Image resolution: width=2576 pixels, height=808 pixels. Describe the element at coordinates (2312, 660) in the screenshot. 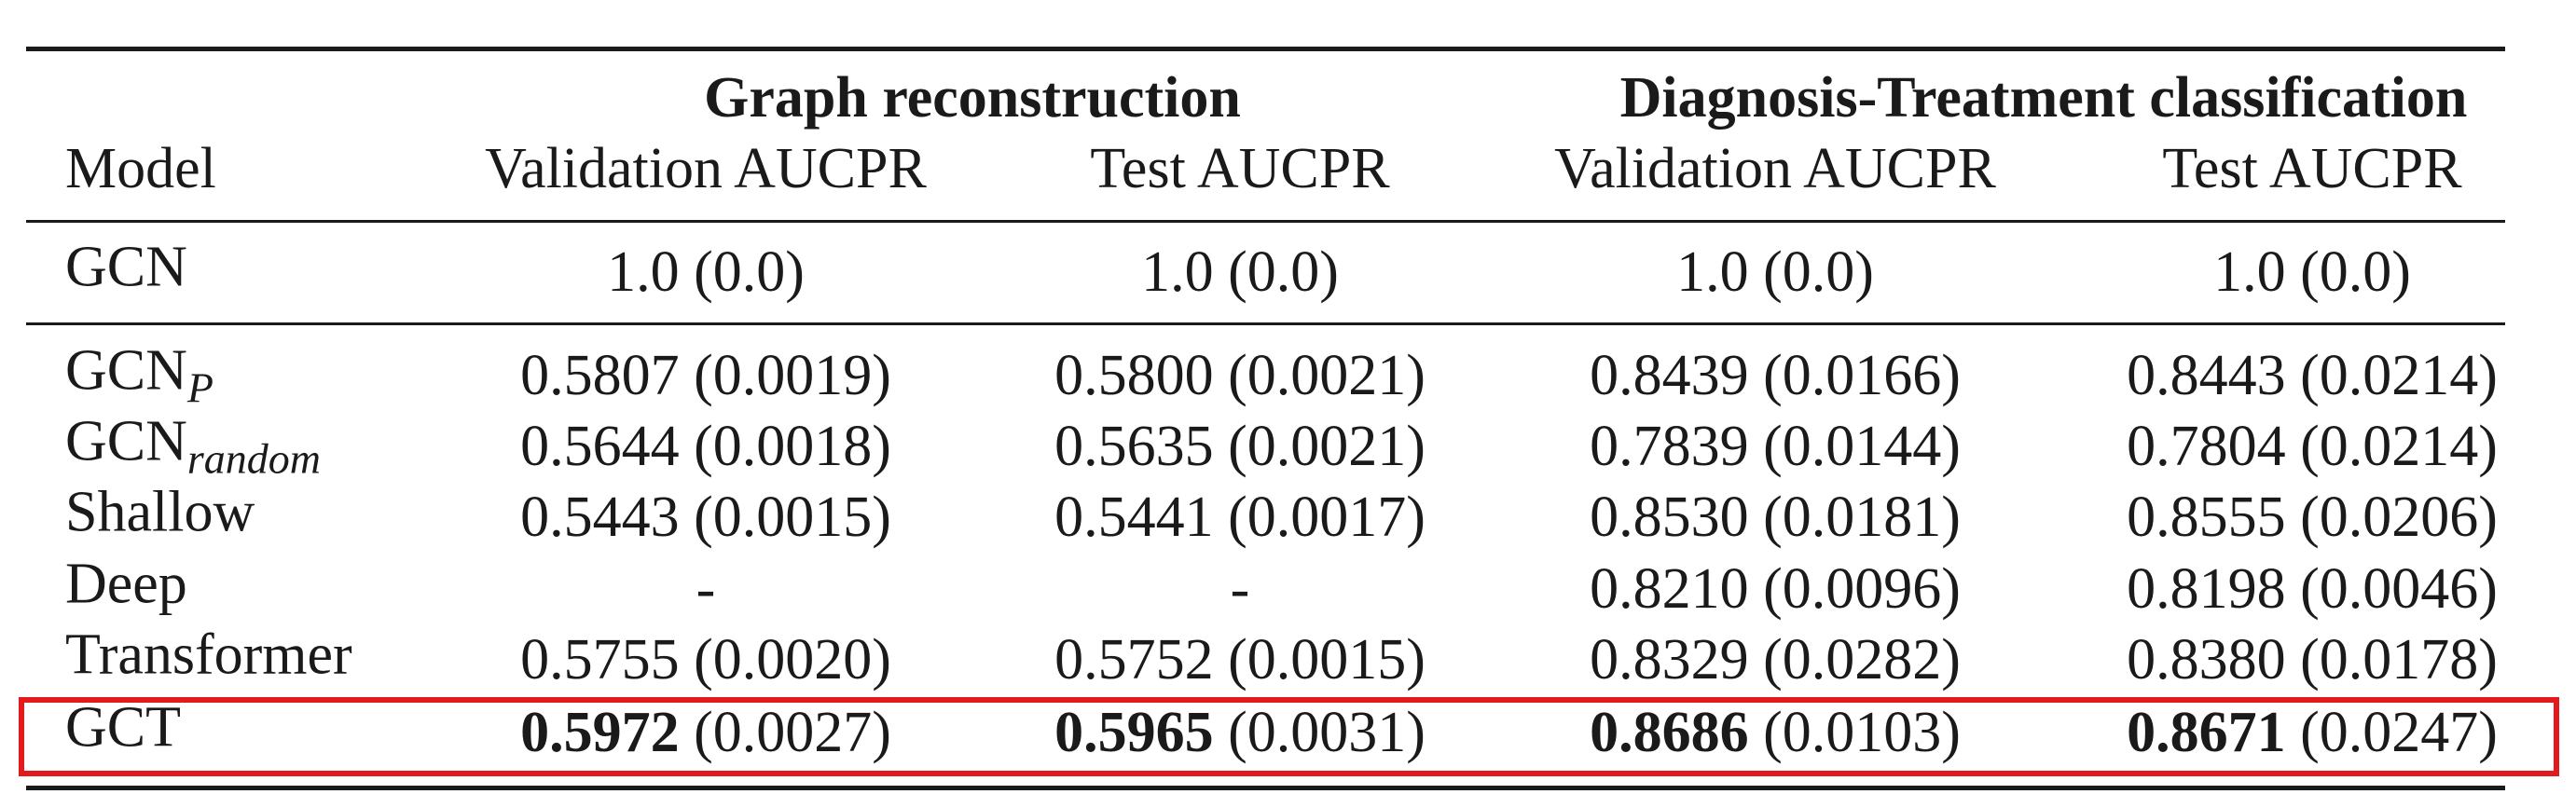

I see `table-cell: 0.8380 (0.0178)` at that location.